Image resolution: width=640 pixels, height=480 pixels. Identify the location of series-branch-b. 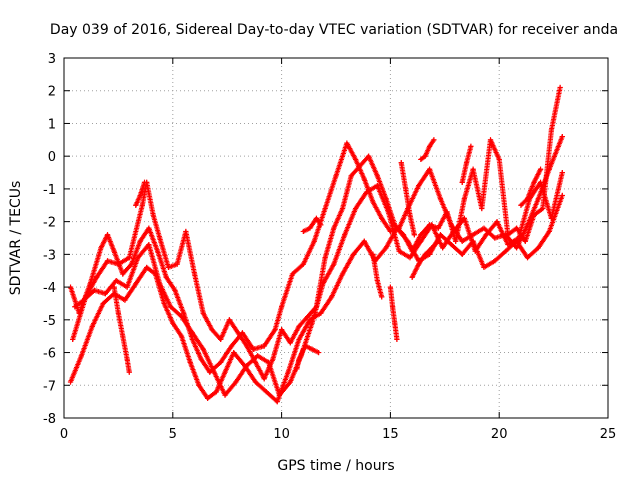
(140, 193).